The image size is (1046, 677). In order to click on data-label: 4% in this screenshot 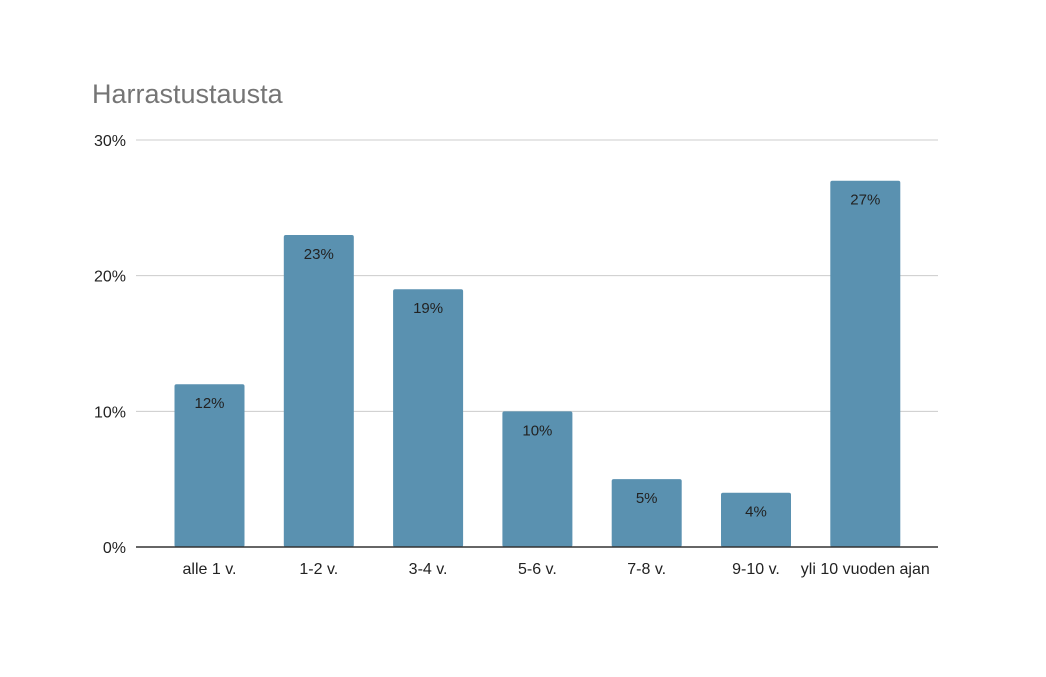, I will do `click(756, 512)`.